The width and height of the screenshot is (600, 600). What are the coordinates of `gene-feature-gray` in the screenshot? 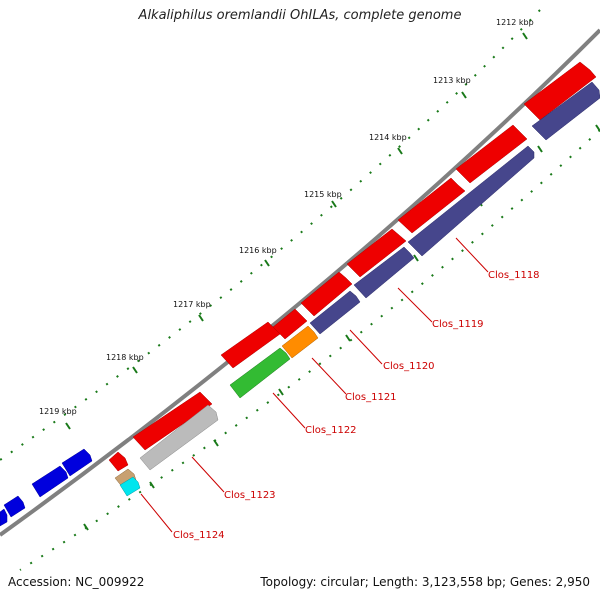 It's located at (179, 437).